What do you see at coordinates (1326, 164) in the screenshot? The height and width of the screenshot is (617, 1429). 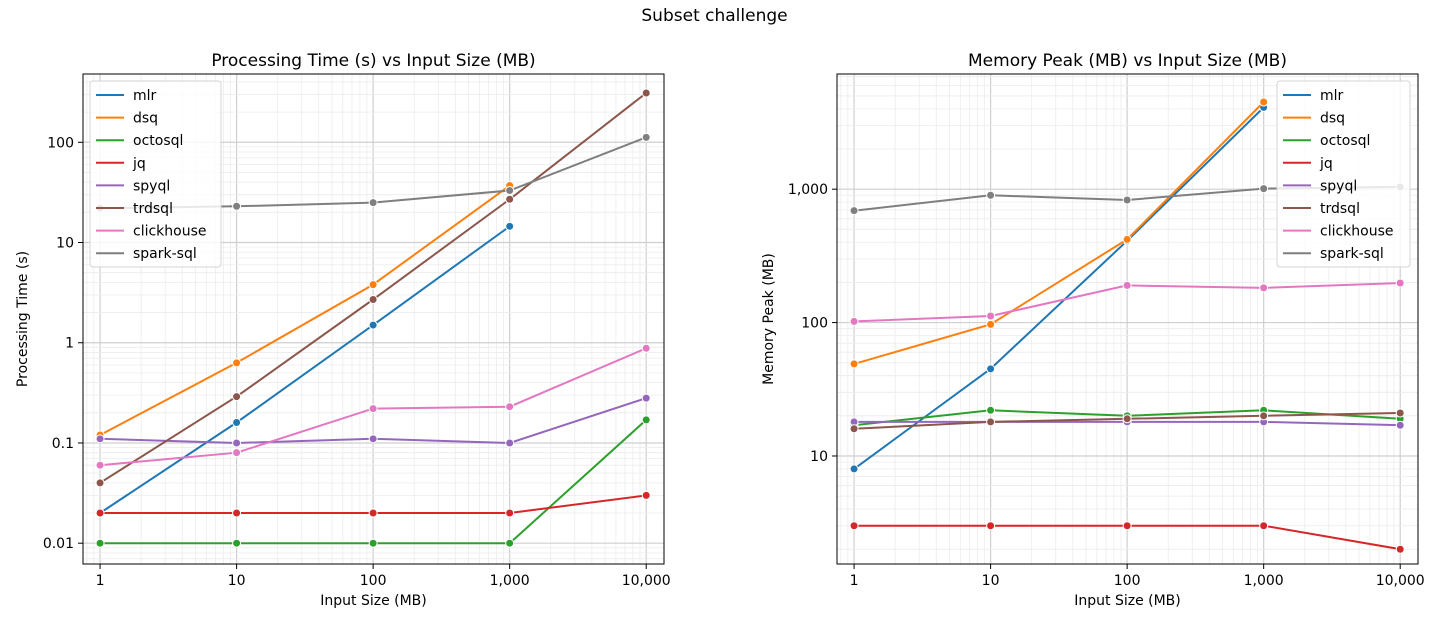 I see `legend-label-jq: jq` at bounding box center [1326, 164].